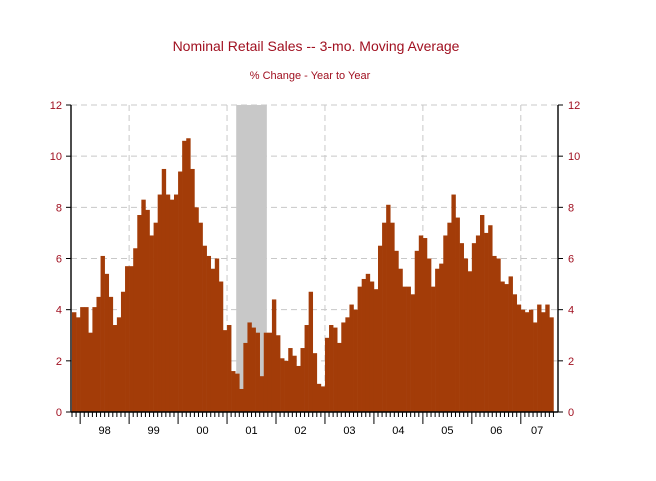 Image resolution: width=656 pixels, height=481 pixels. Describe the element at coordinates (59, 260) in the screenshot. I see `y-tick-label-left: 6` at that location.